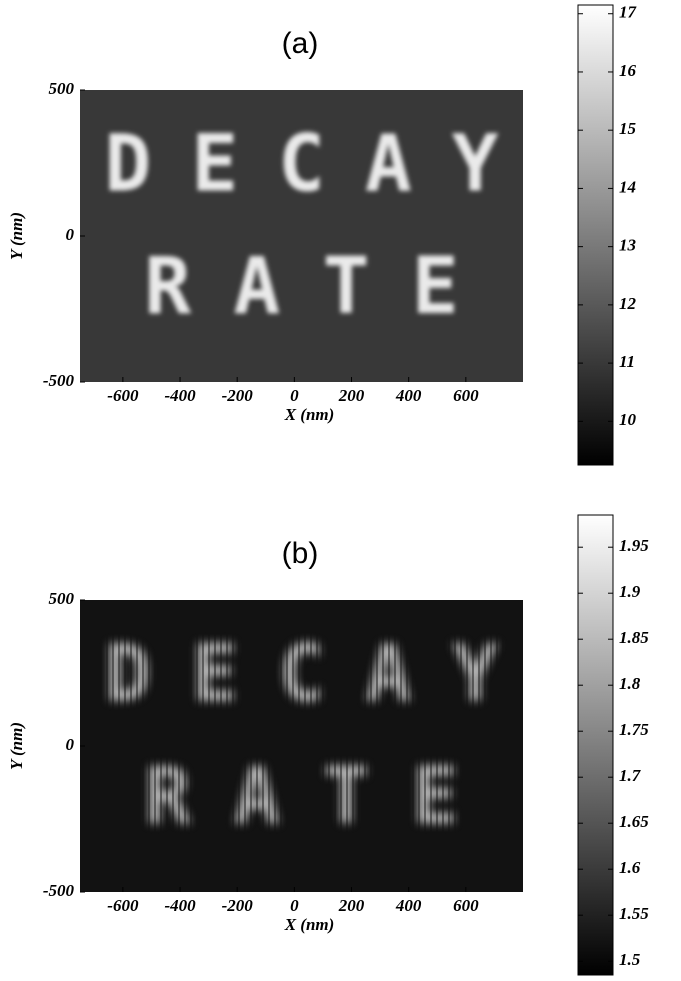  What do you see at coordinates (630, 591) in the screenshot?
I see `colorbar-tick-label: 1.9` at bounding box center [630, 591].